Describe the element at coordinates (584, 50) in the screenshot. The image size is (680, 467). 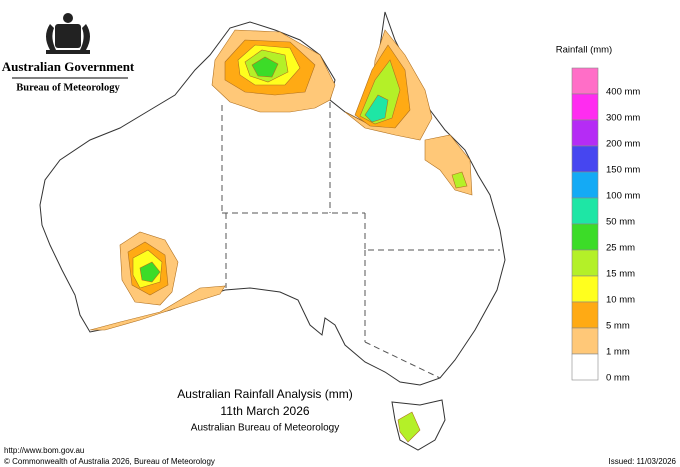
I see `legend-title: Rainfall (mm)` at that location.